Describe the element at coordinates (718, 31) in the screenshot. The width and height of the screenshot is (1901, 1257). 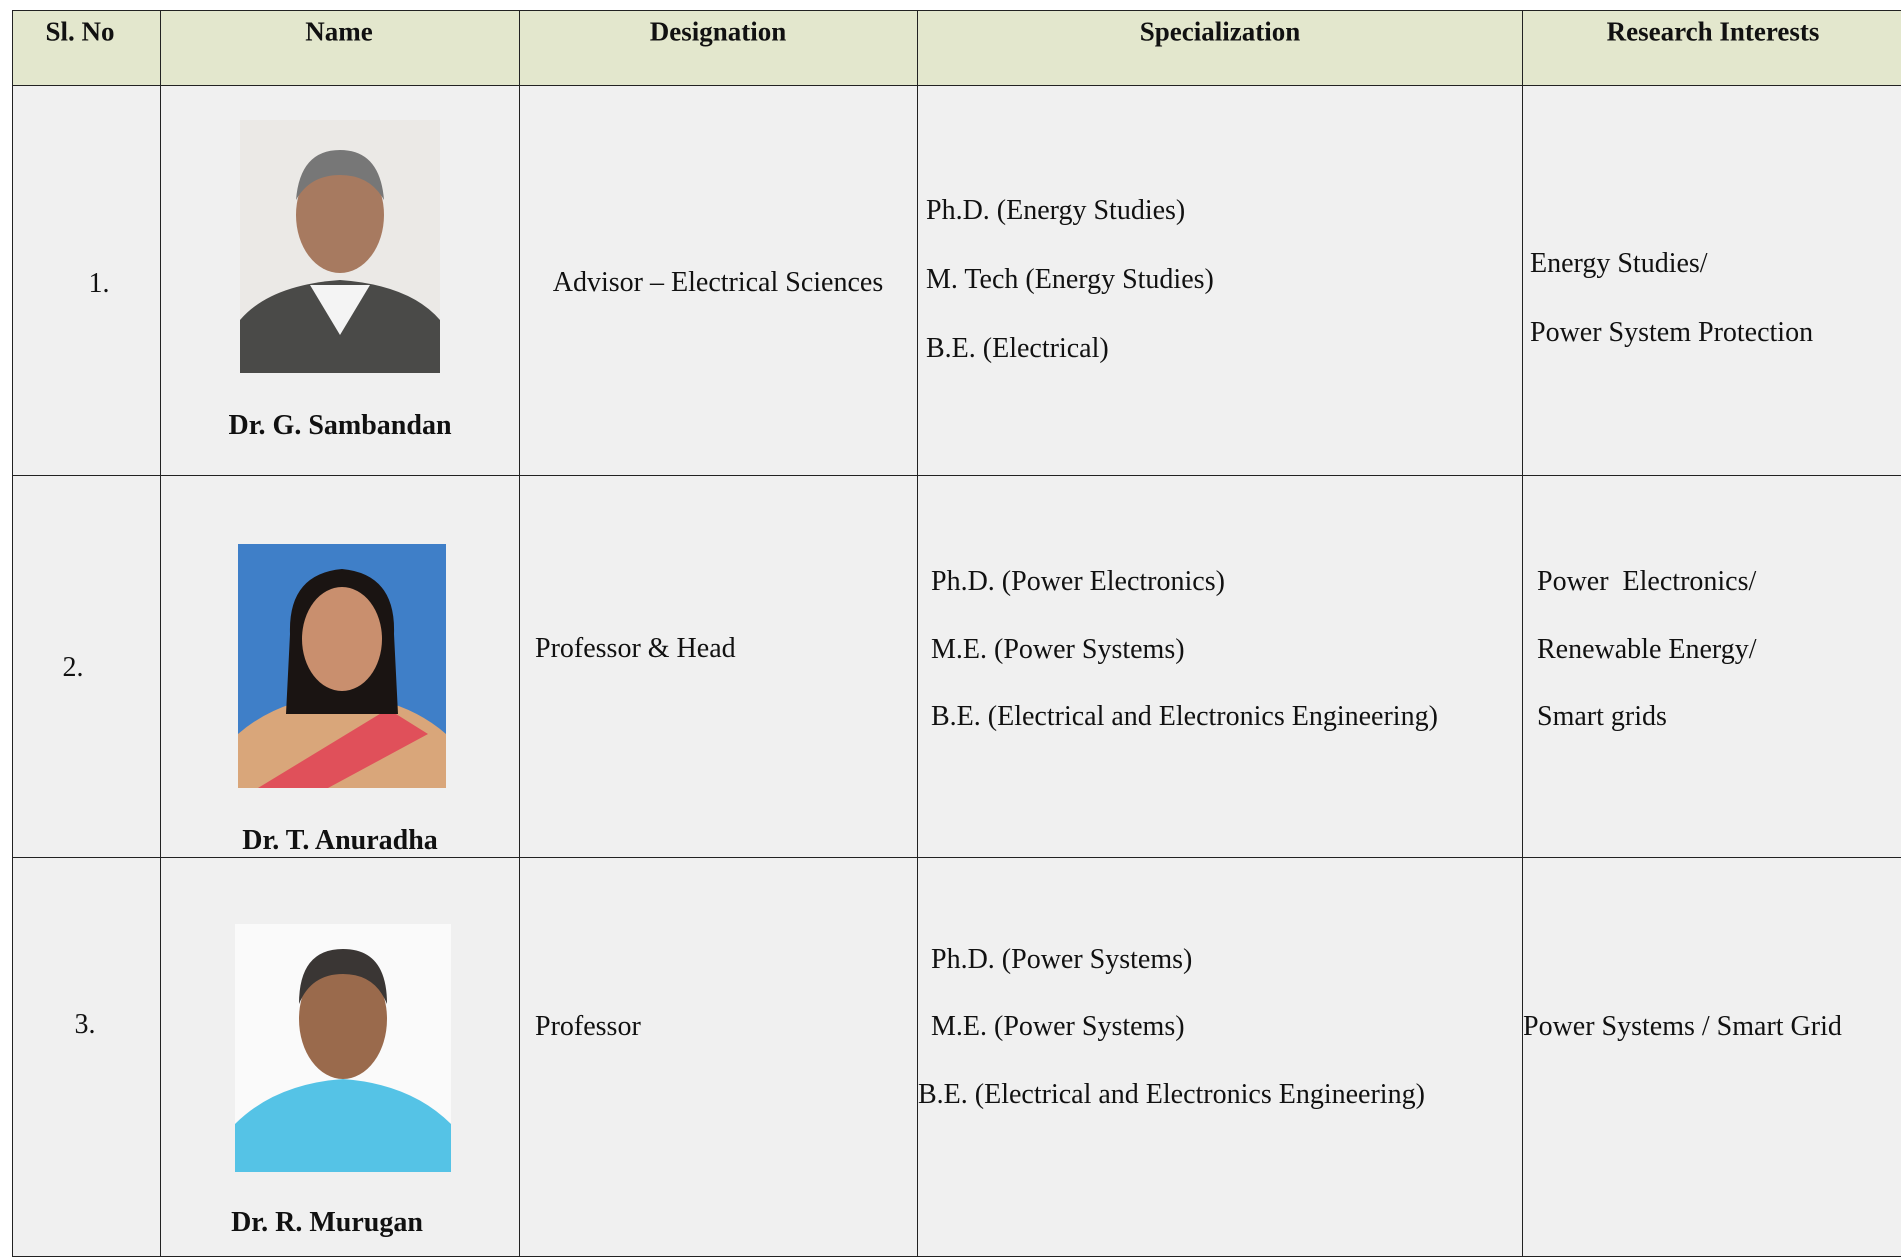
I see `header-text: Designation` at that location.